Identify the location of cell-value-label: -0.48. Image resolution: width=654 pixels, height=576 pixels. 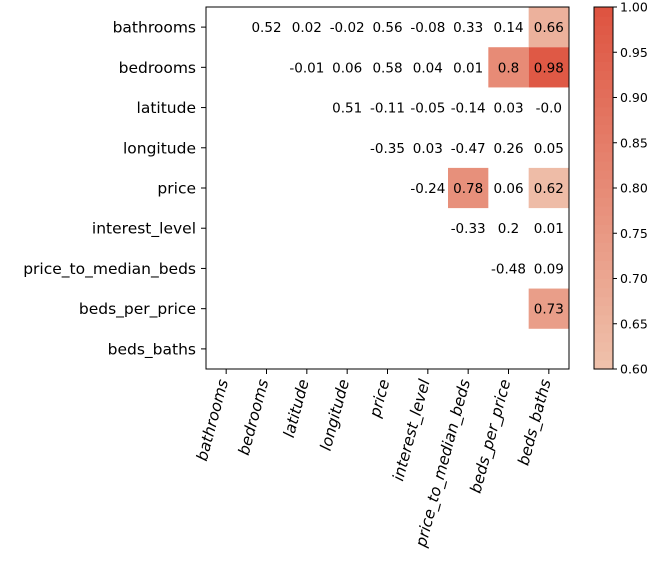
(508, 269).